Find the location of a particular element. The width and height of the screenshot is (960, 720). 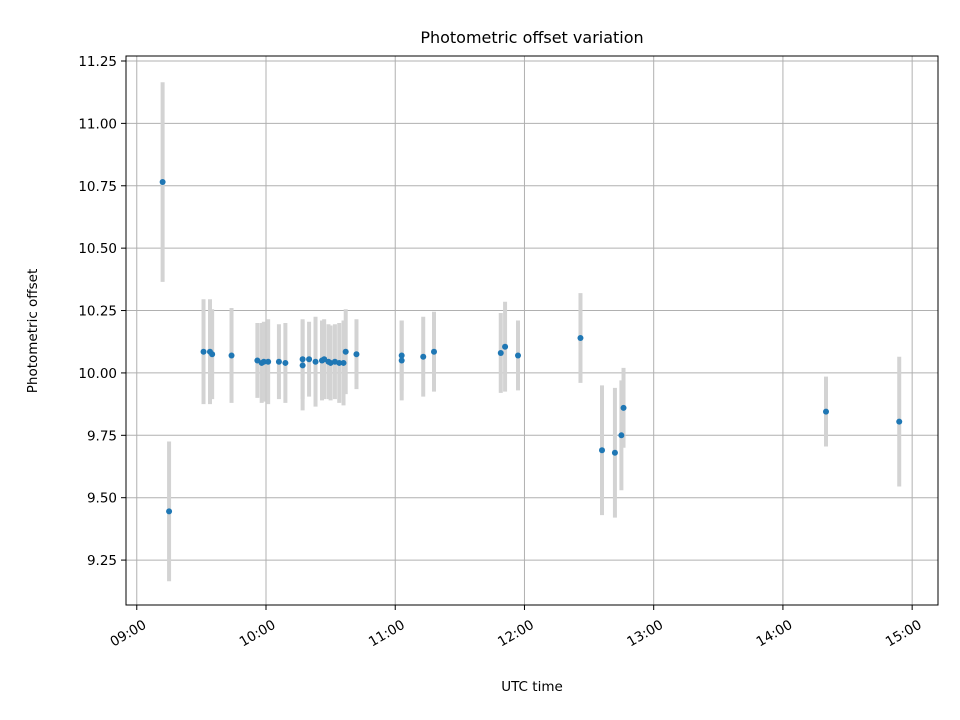

y-tick-label: 9.75 is located at coordinates (102, 436).